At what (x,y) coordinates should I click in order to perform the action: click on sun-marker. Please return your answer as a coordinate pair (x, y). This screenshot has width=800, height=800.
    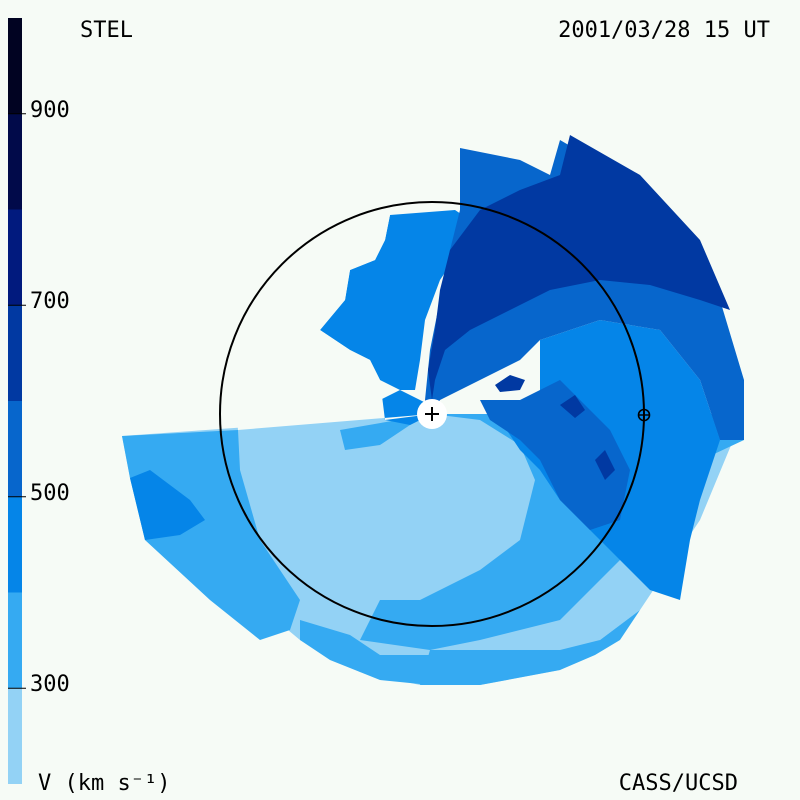
    Looking at the image, I should click on (432, 414).